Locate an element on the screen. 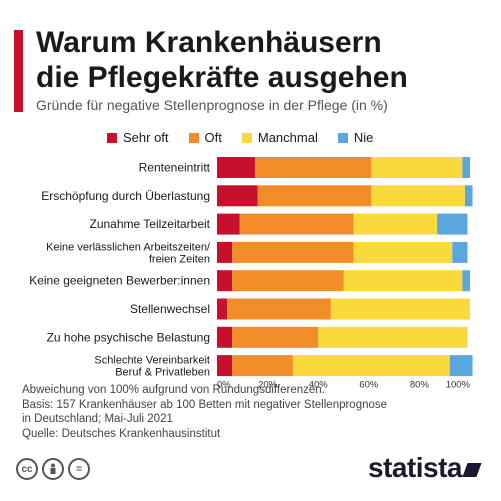  category-label-7-0: Schlechte Vereinbarkeit is located at coordinates (152, 361).